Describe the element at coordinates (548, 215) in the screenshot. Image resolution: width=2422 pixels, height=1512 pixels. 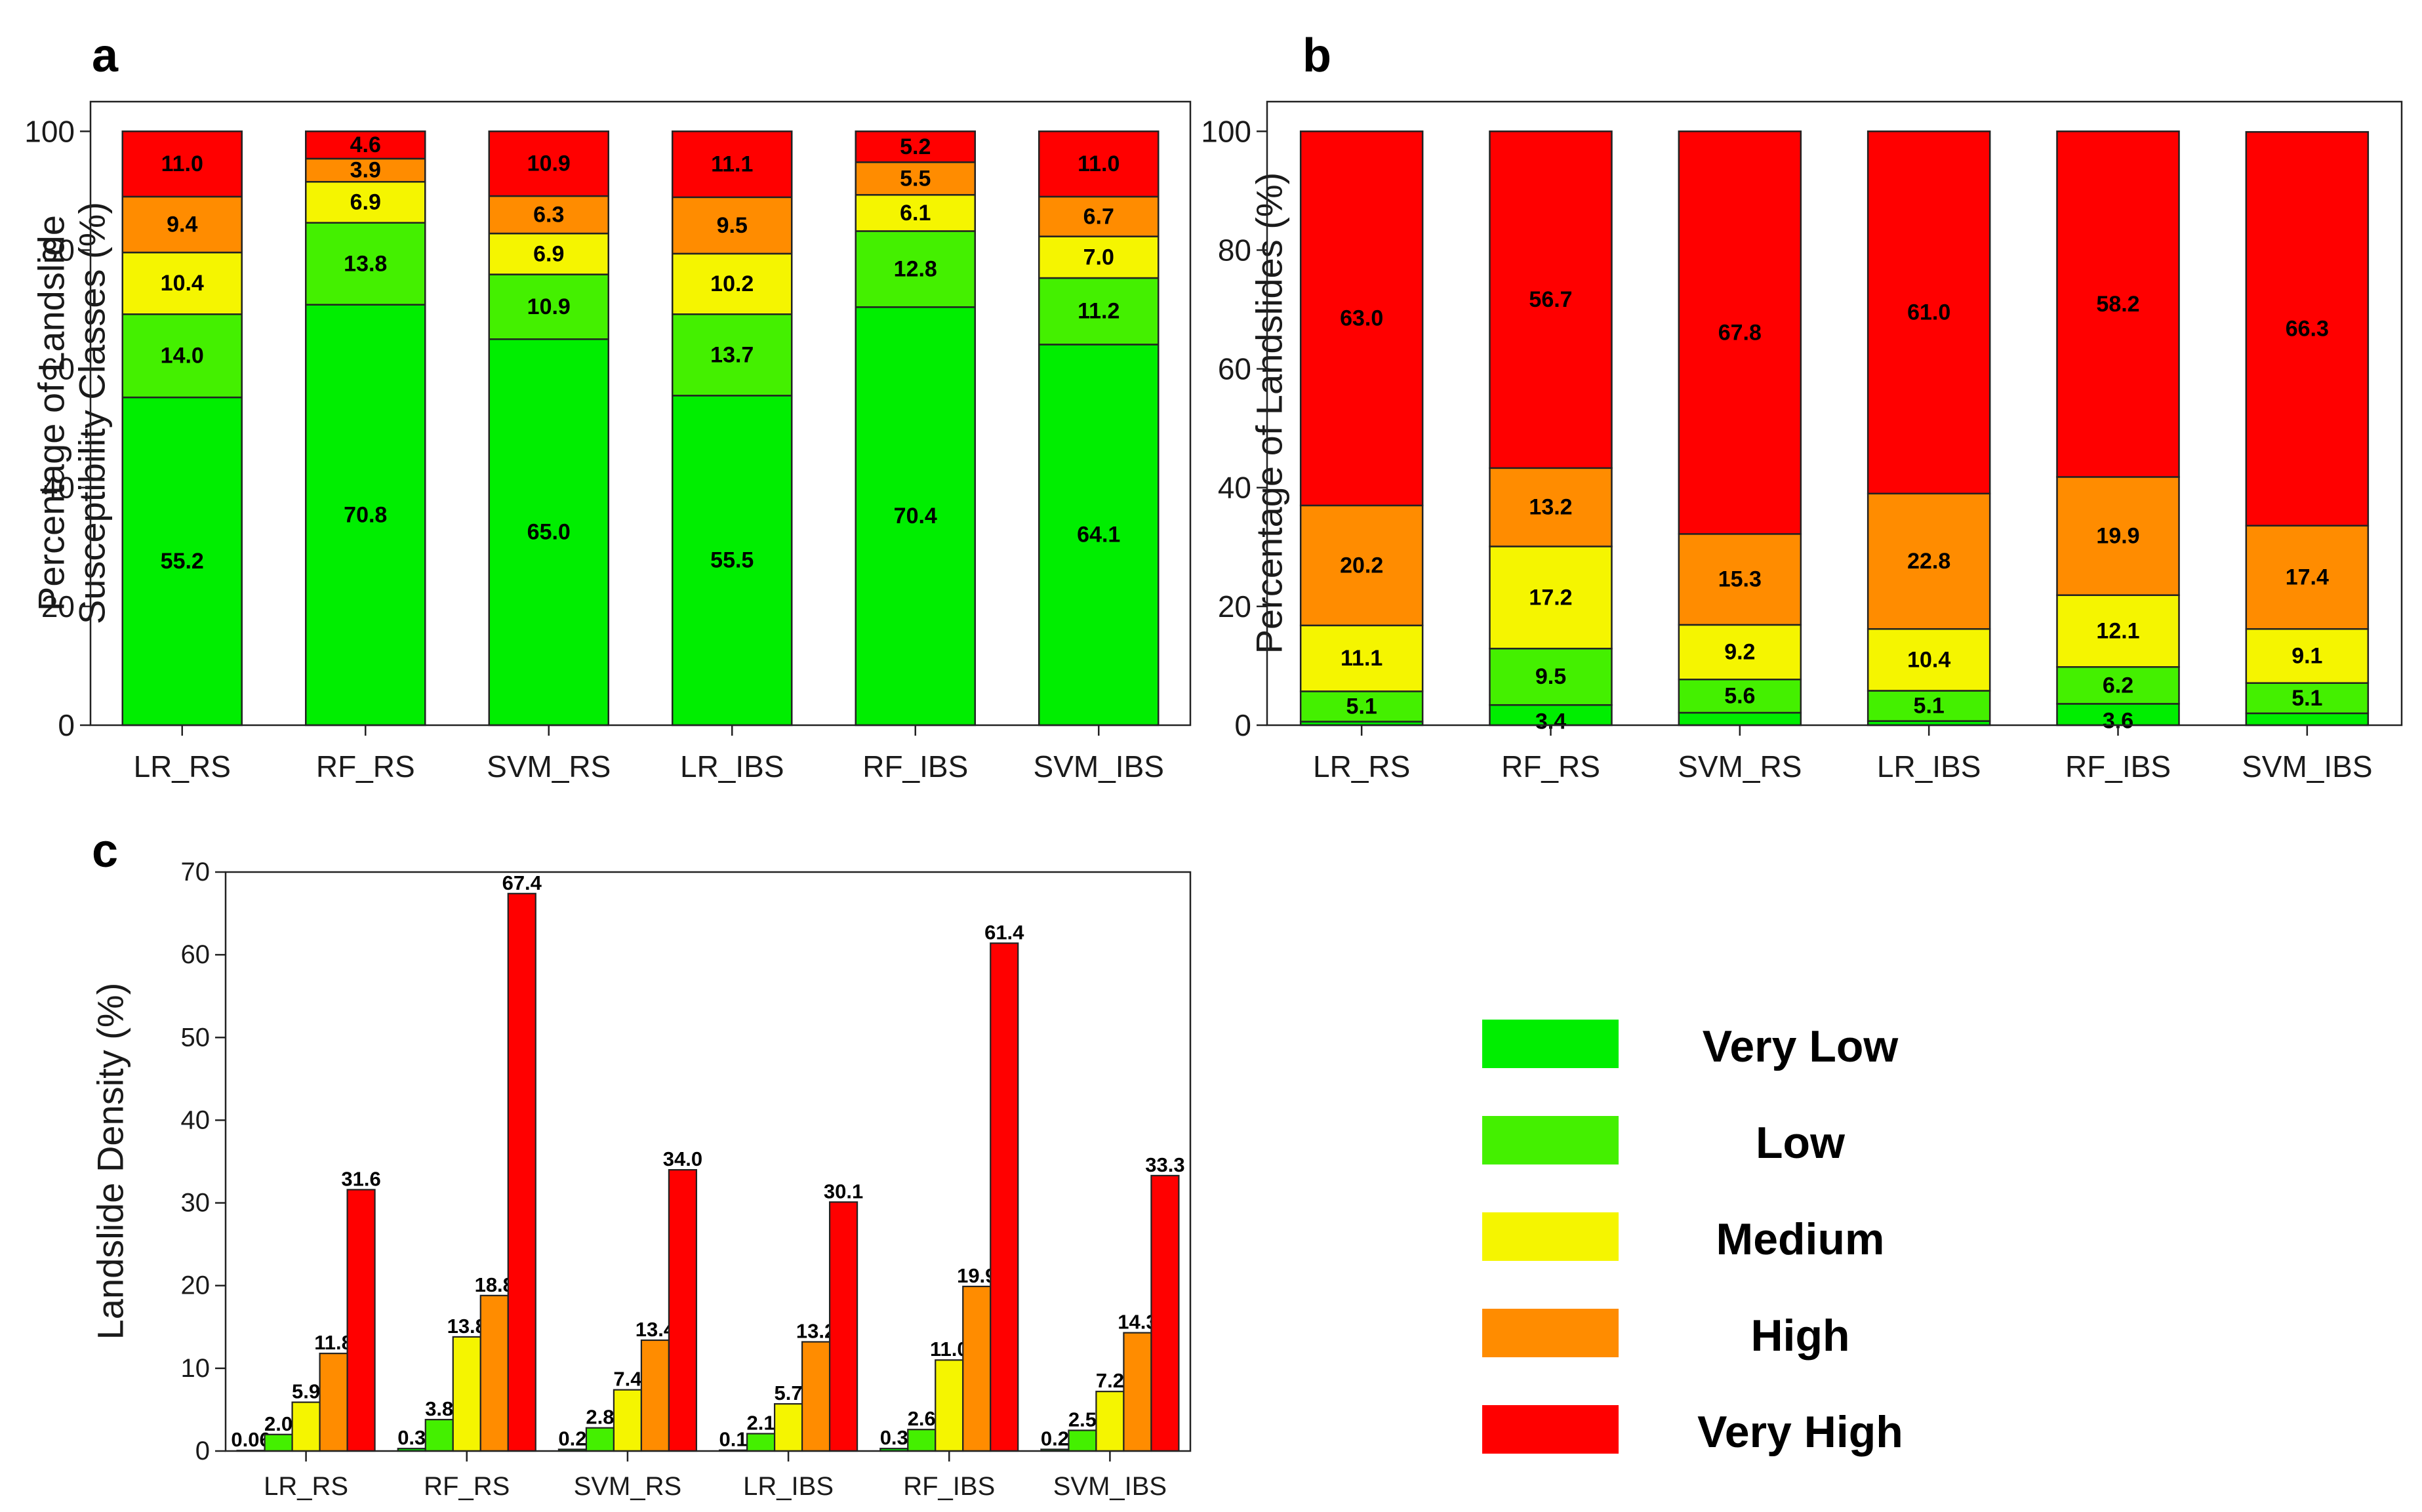
I see `data-label-a-svm-rs-high: 6.3` at that location.